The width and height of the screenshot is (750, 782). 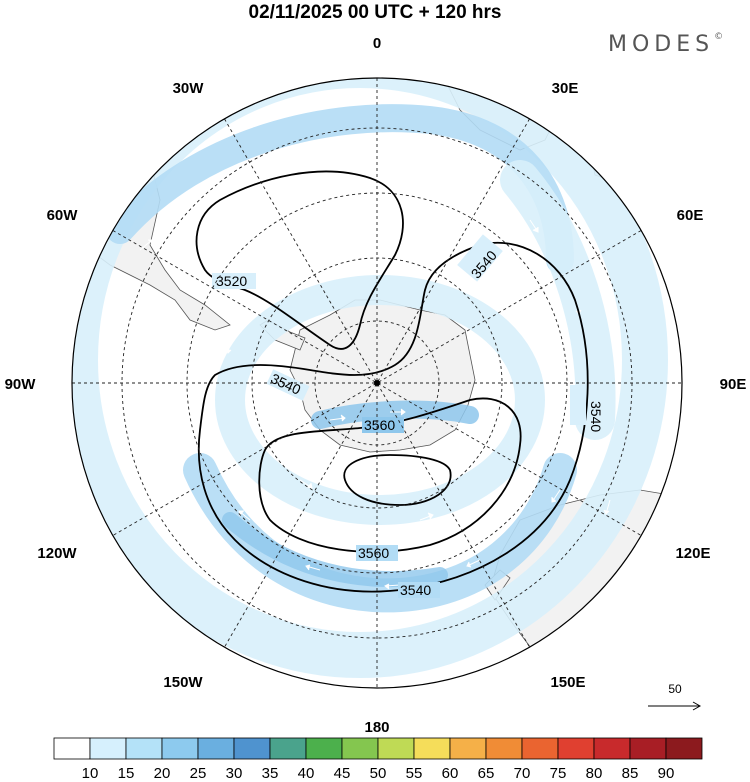 I want to click on colorbar-tick-label: 10, so click(x=90, y=773).